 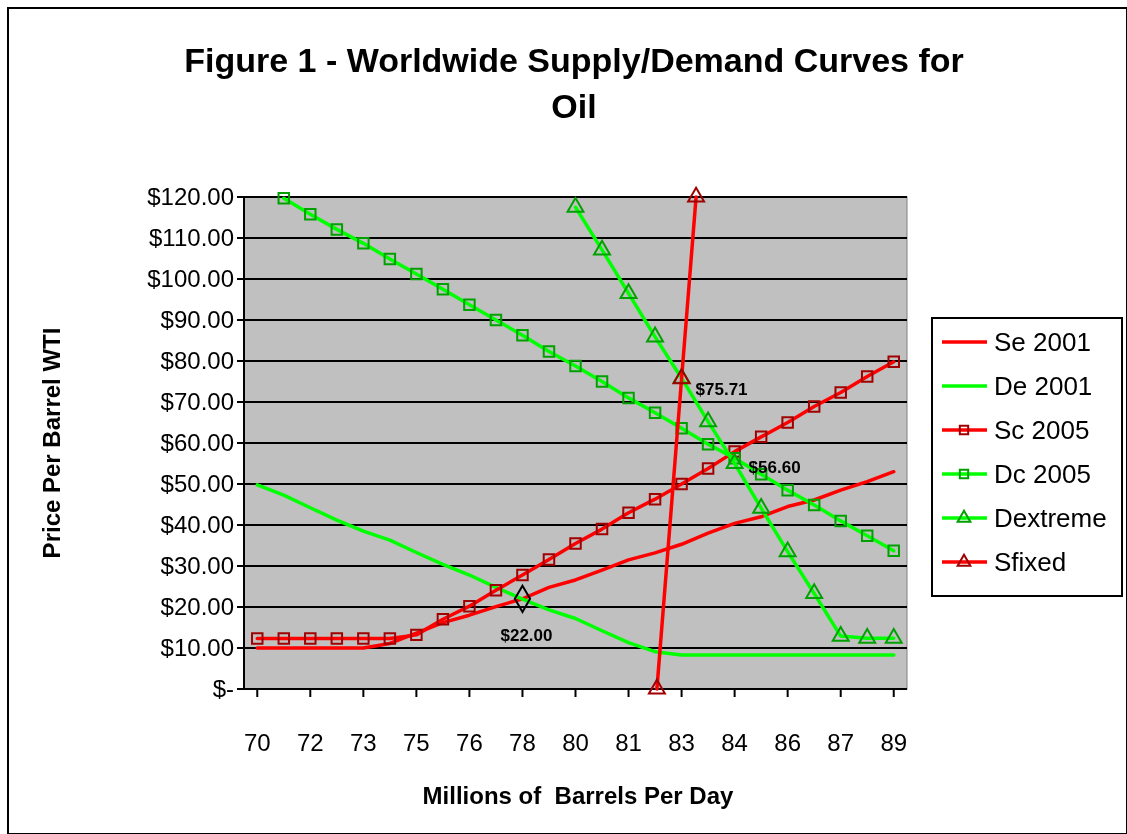 I want to click on x-axis-title: Millions of Barrels Per Day, so click(x=578, y=795).